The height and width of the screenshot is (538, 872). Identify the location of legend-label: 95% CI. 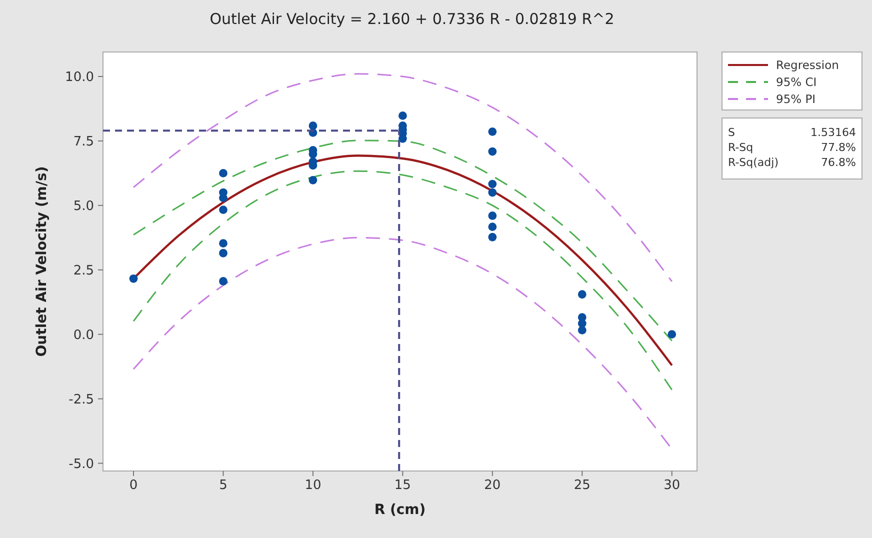
(796, 82).